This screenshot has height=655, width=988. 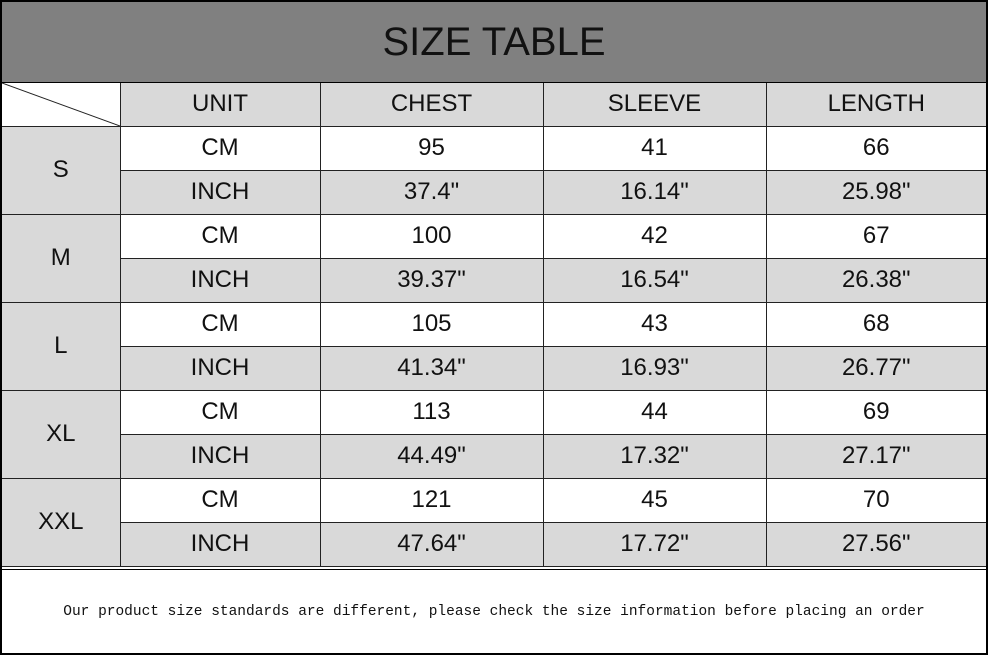 I want to click on table-row-cm: XL CM 113 44 69, so click(x=494, y=434).